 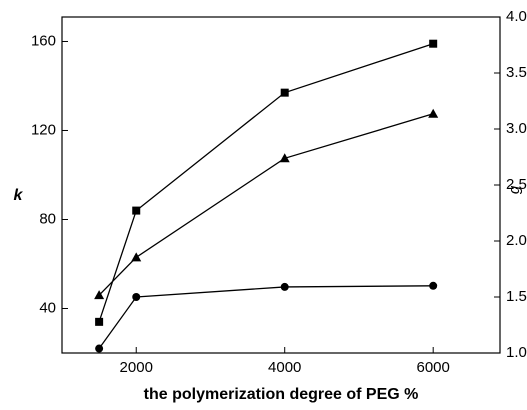 What do you see at coordinates (47, 307) in the screenshot?
I see `y-tick-label: 40` at bounding box center [47, 307].